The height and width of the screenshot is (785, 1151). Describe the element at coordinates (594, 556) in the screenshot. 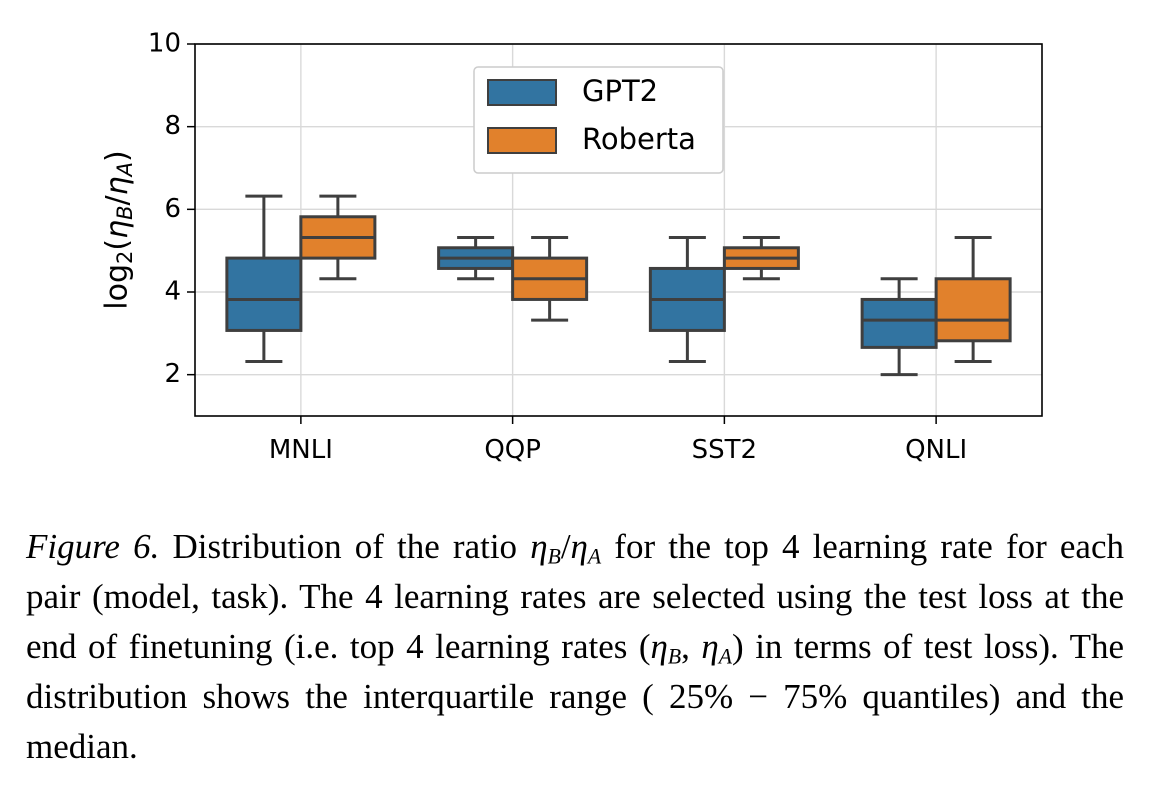

I see `caption-ratio-sub-a: A` at that location.